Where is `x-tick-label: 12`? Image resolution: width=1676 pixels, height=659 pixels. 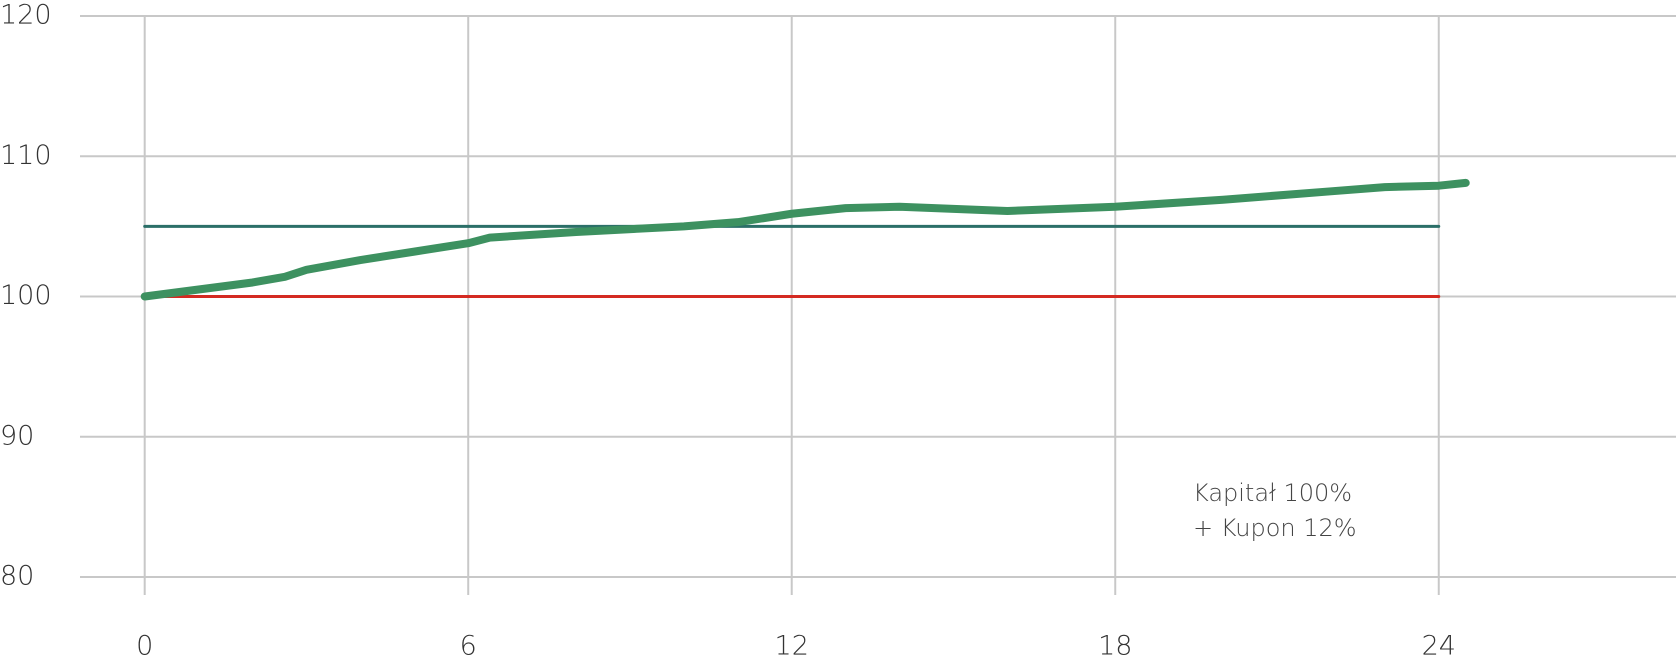 x-tick-label: 12 is located at coordinates (792, 645).